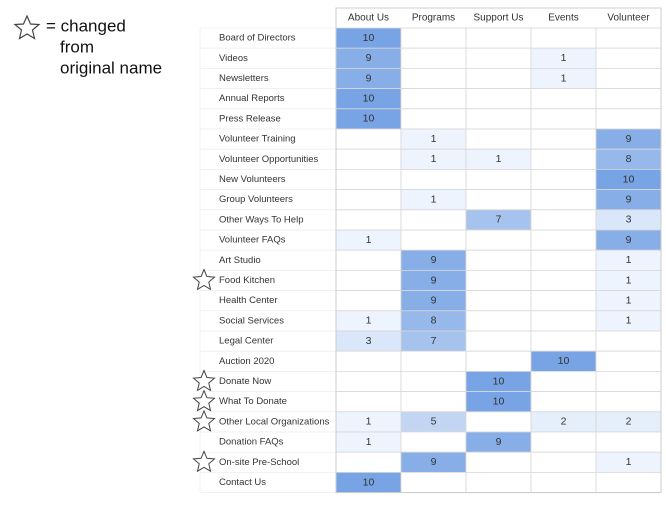  What do you see at coordinates (242, 482) in the screenshot?
I see `row-label: Contact Us` at bounding box center [242, 482].